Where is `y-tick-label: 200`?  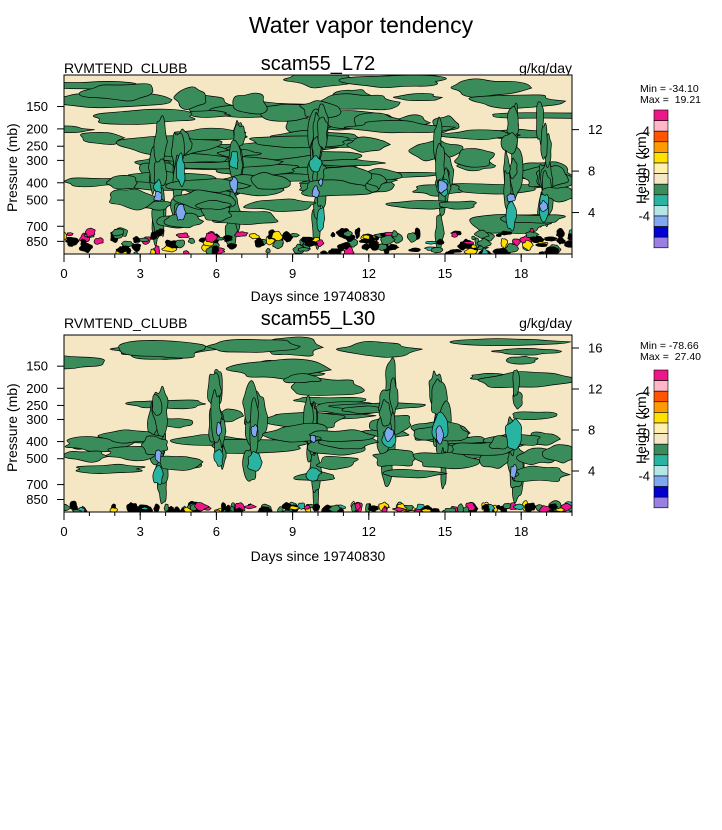
y-tick-label: 200 is located at coordinates (37, 388).